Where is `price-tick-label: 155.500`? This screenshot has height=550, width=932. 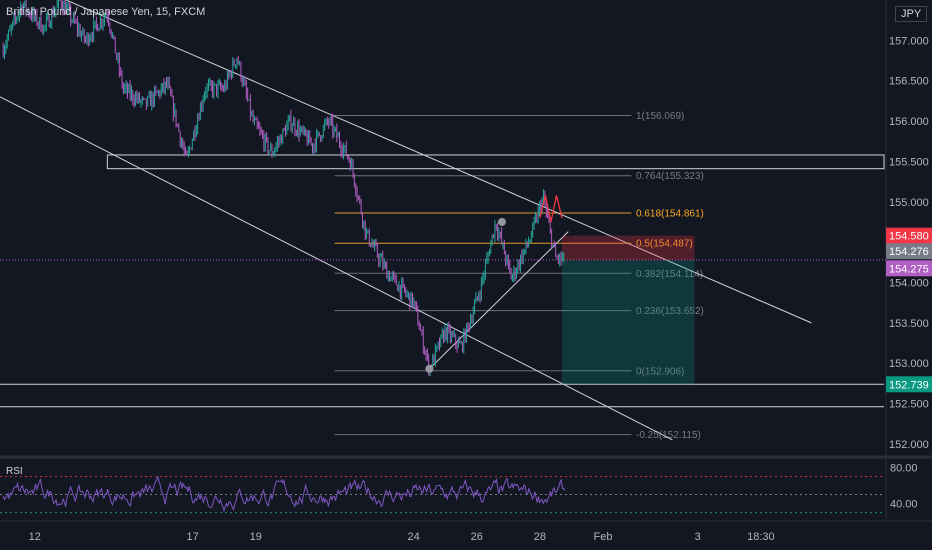
price-tick-label: 155.500 is located at coordinates (909, 162).